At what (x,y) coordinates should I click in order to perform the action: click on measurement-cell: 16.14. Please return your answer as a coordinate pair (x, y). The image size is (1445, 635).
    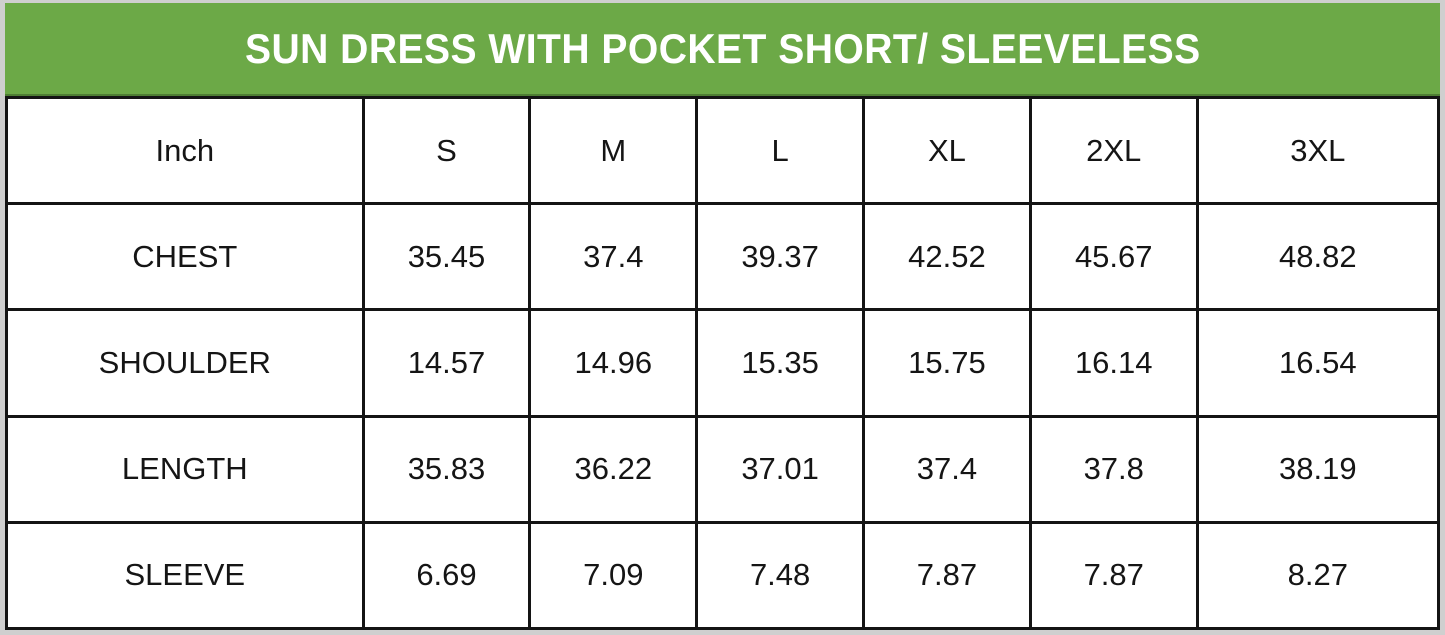
    Looking at the image, I should click on (1113, 363).